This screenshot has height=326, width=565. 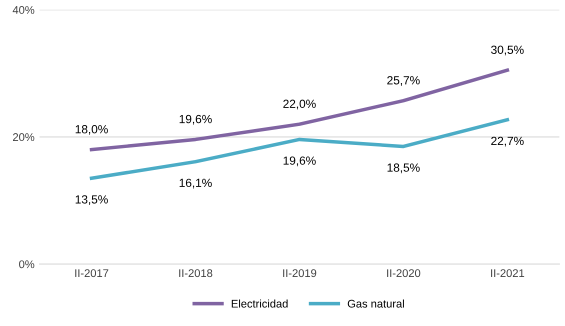 I want to click on legend-label: Electricidad, so click(x=260, y=303).